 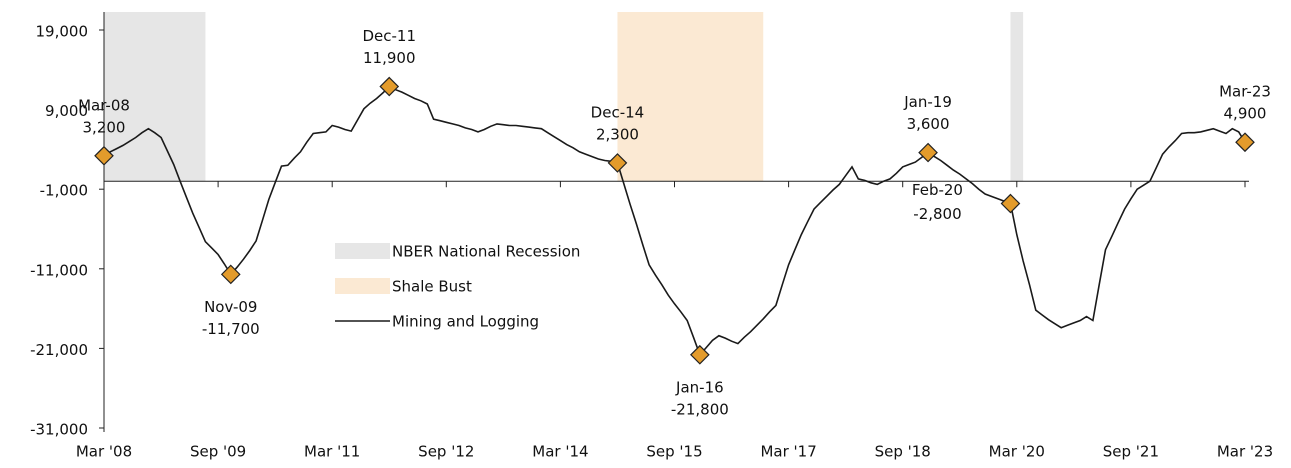 What do you see at coordinates (486, 252) in the screenshot?
I see `legend-label: NBER National Recession` at bounding box center [486, 252].